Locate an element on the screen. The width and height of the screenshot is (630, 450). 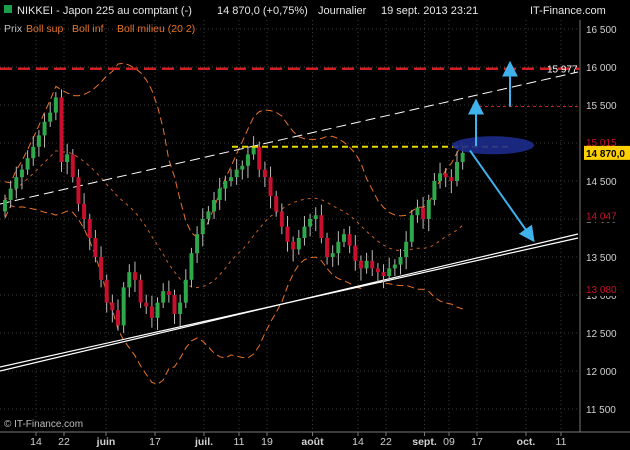
date-tick-label: 19 is located at coordinates (267, 442).